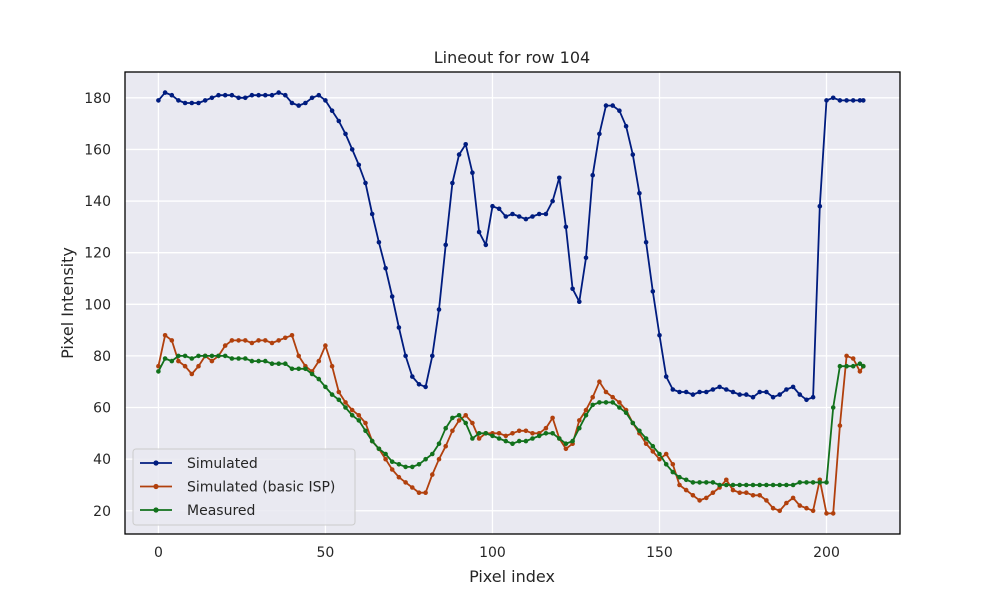 The height and width of the screenshot is (600, 1000). Describe the element at coordinates (326, 553) in the screenshot. I see `x-tick-label: 50` at that location.